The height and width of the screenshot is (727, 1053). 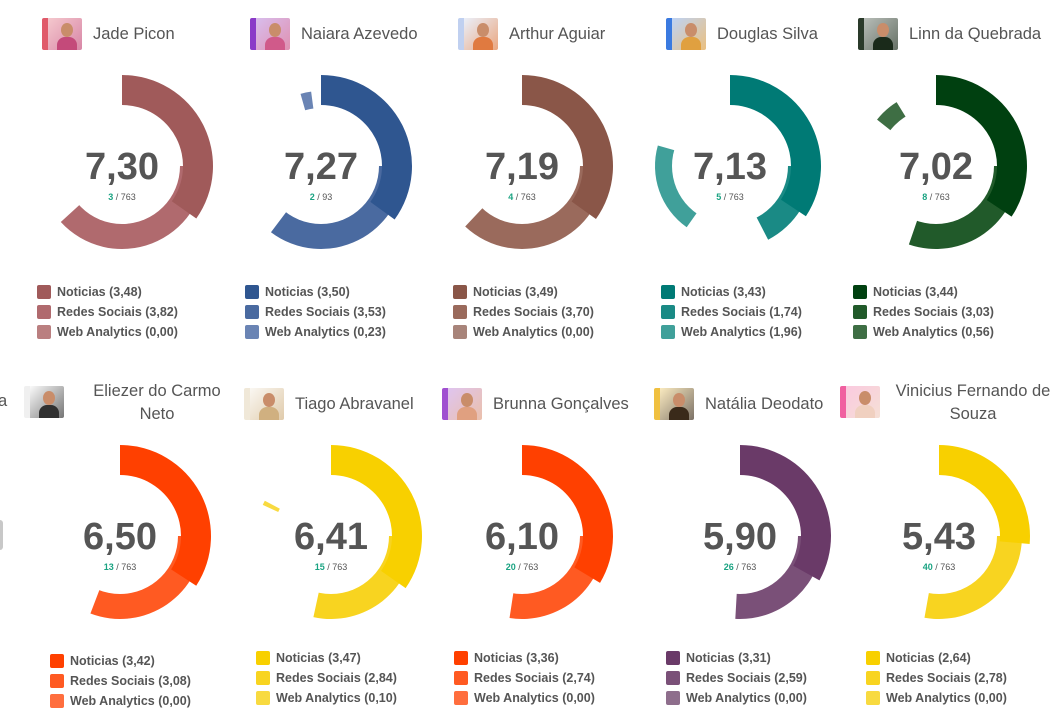 I want to click on candidate-header: Tiago Abravanel, so click(x=327, y=400).